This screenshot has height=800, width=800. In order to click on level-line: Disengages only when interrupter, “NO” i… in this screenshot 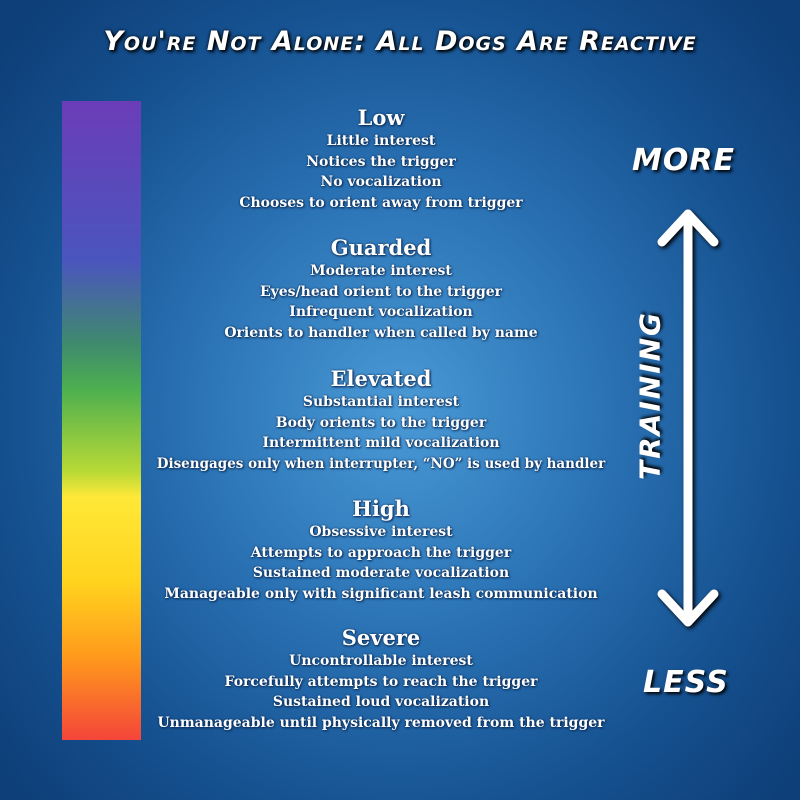, I will do `click(381, 463)`.